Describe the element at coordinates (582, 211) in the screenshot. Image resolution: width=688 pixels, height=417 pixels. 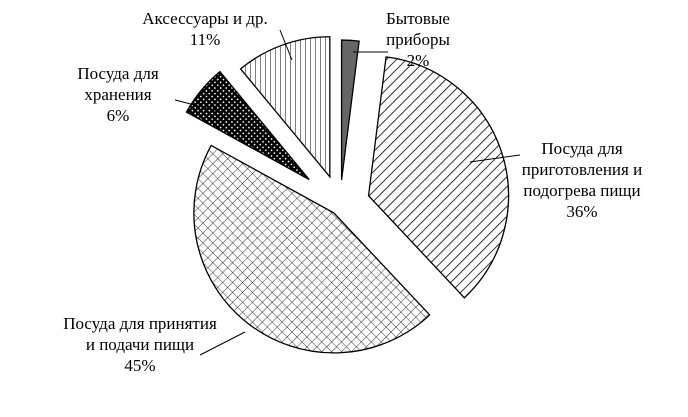
I see `value-label: 36%` at that location.